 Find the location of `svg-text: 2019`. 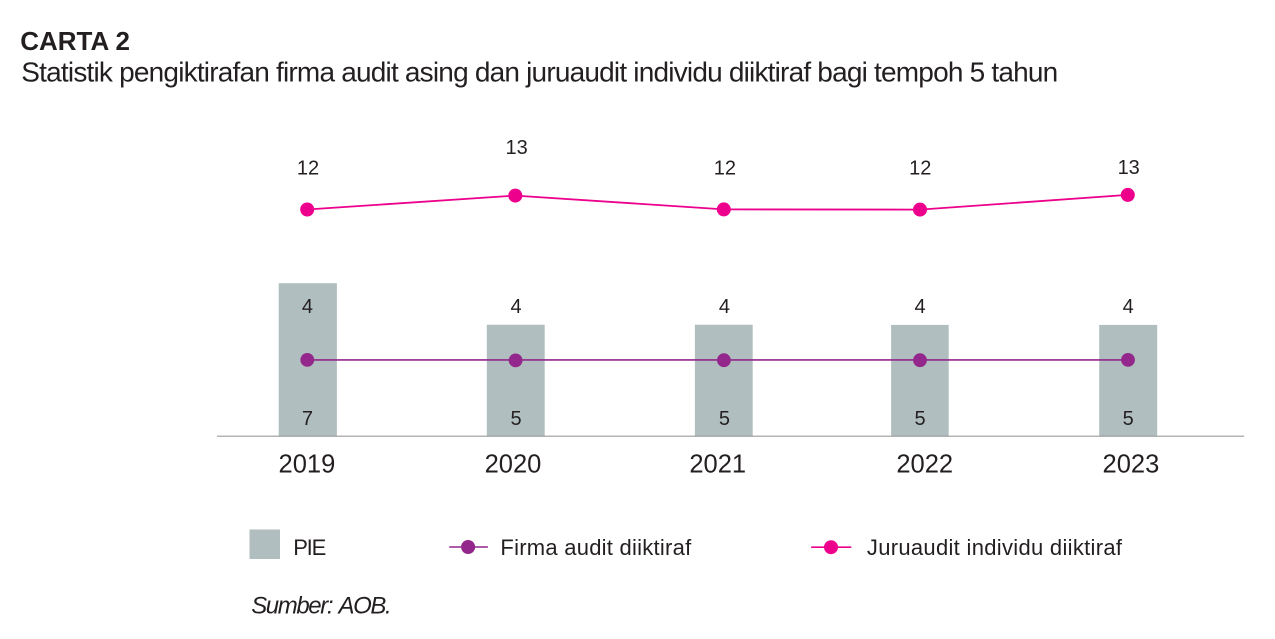

svg-text: 2019 is located at coordinates (307, 464).